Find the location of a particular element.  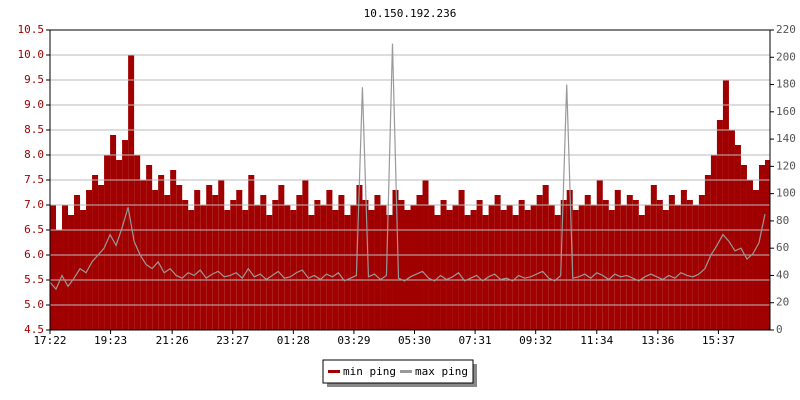

y2-tick-label: 40 is located at coordinates (782, 274).